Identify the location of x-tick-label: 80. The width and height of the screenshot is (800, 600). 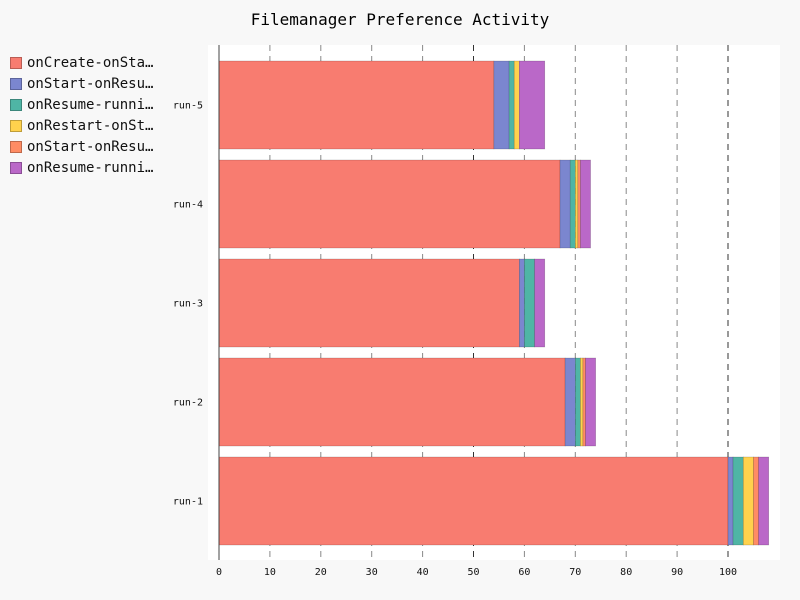
(626, 572).